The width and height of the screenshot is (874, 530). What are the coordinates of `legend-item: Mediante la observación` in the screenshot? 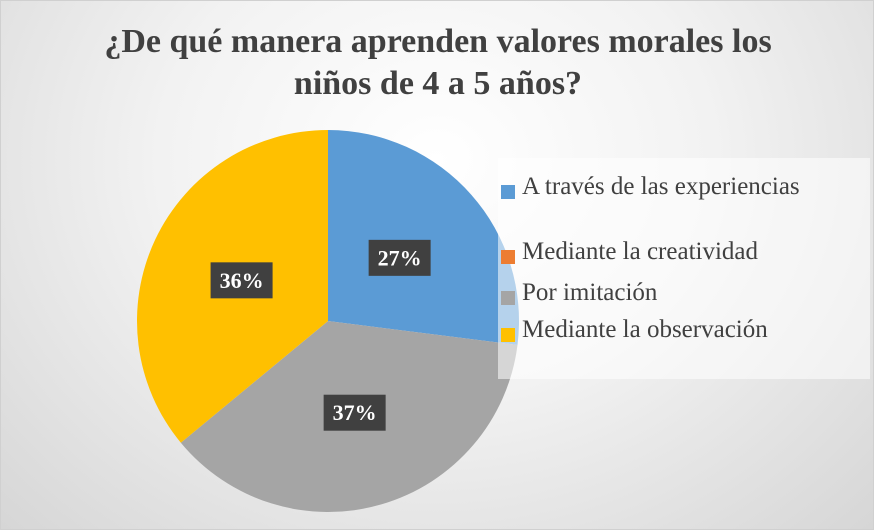 It's located at (672, 330).